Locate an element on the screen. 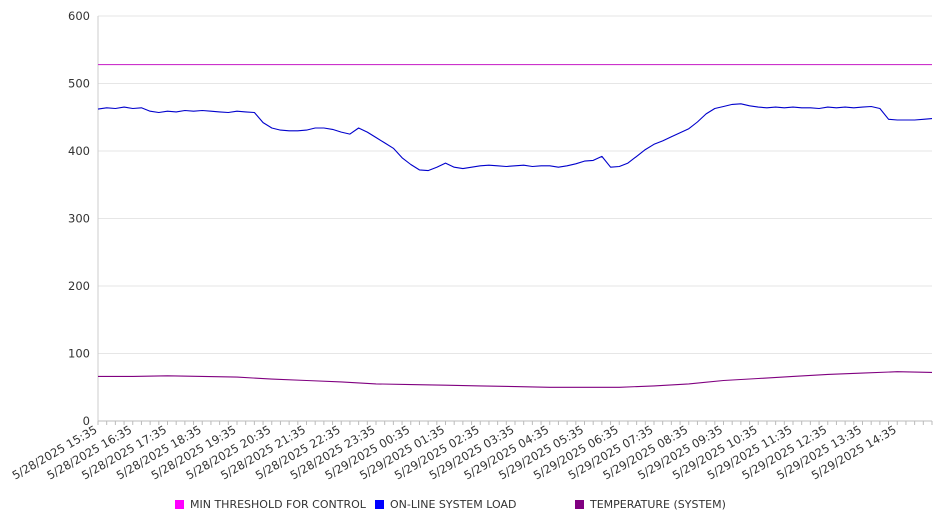  y-tick-label: 300 is located at coordinates (79, 219).